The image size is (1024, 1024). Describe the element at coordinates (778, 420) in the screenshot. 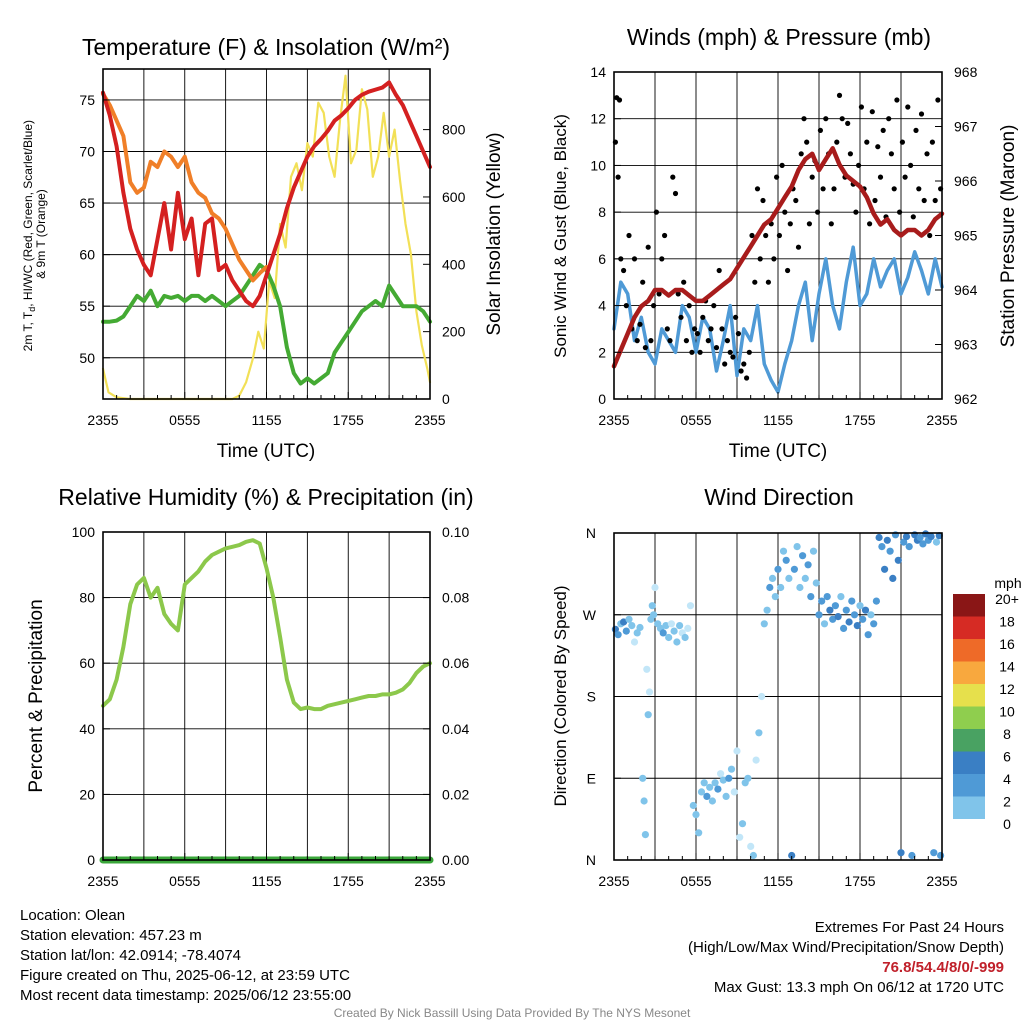

I see `winds-x-tick-label: 1155` at that location.